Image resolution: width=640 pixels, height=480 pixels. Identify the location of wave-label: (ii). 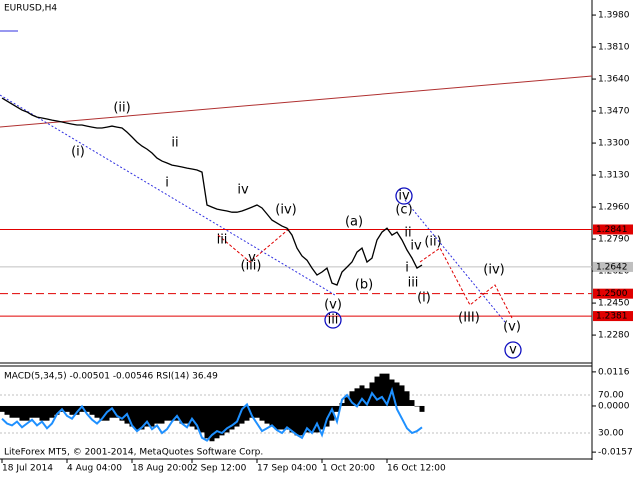
(121, 108).